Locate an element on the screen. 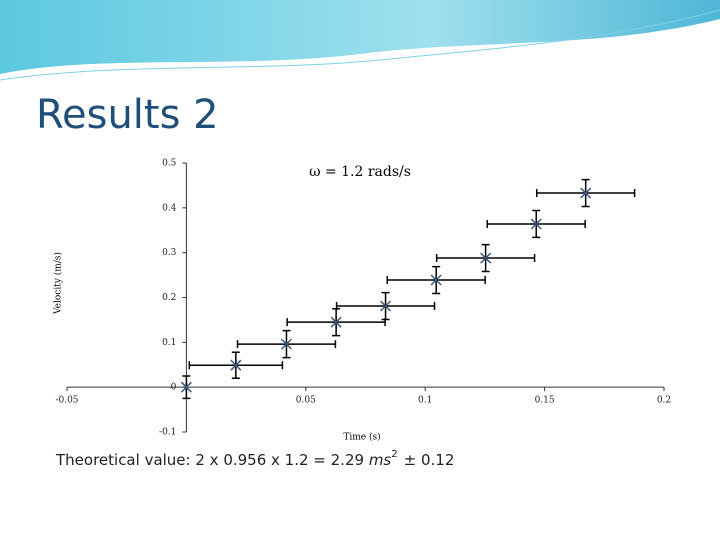  x-tick-label: -0.05 is located at coordinates (66, 401).